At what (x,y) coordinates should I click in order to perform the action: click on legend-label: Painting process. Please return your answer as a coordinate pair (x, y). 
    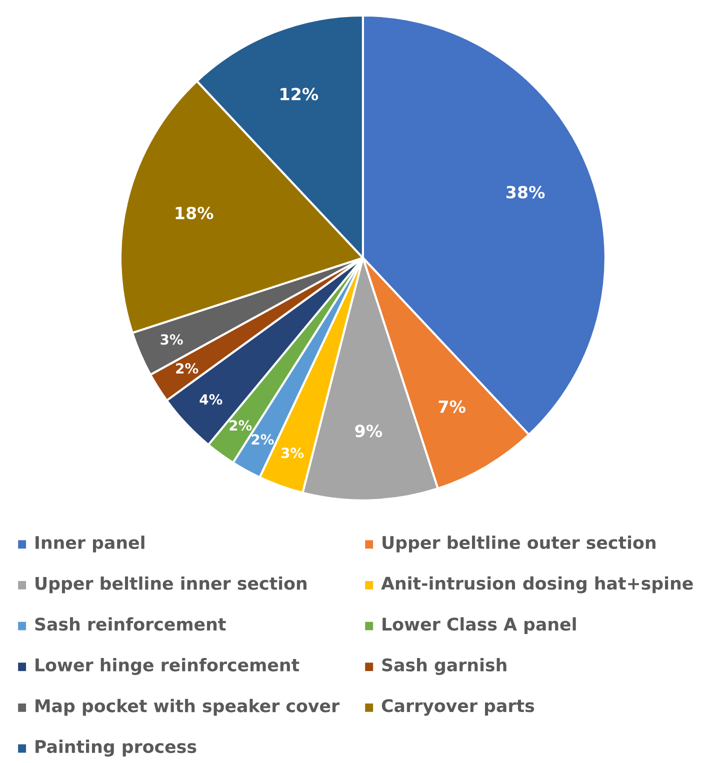
    Looking at the image, I should click on (116, 748).